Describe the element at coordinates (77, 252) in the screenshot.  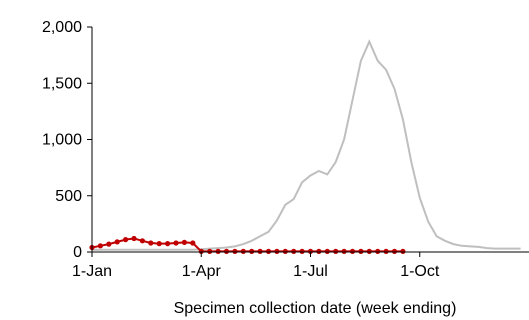
I see `y-tick-label: 0` at that location.